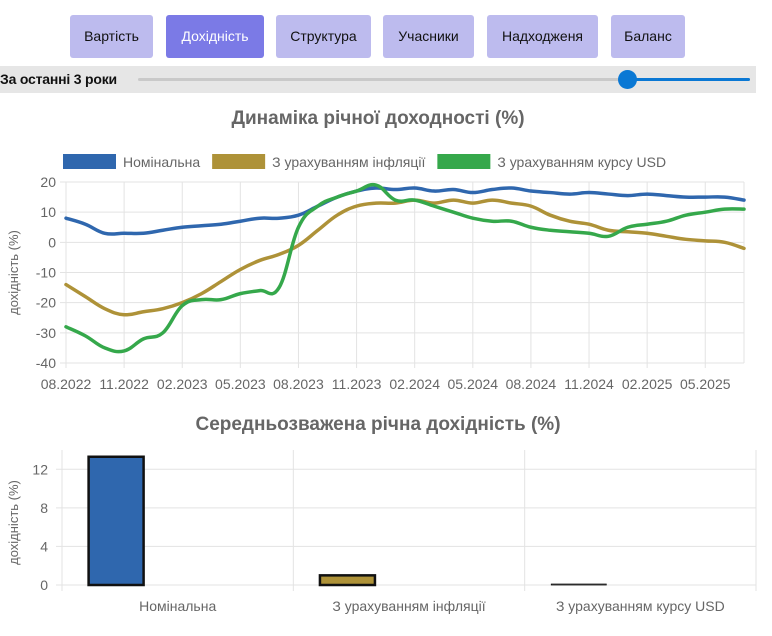  I want to click on y-tick-label: -40, so click(46, 363).